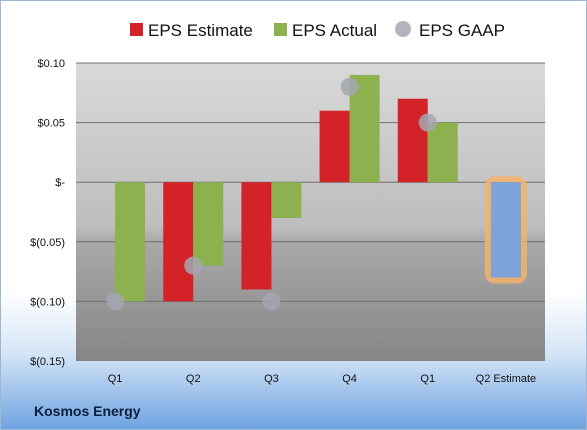  I want to click on y-tick-label: $(0.15), so click(47, 362).